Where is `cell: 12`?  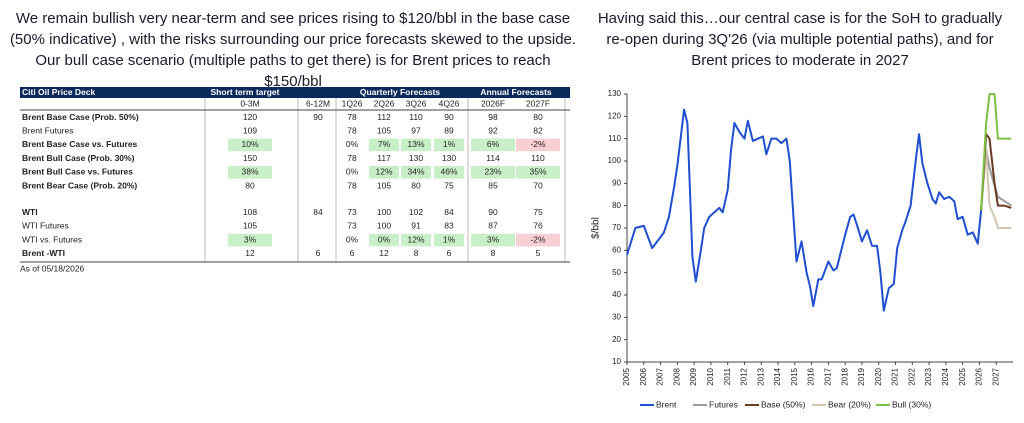
cell: 12 is located at coordinates (250, 253).